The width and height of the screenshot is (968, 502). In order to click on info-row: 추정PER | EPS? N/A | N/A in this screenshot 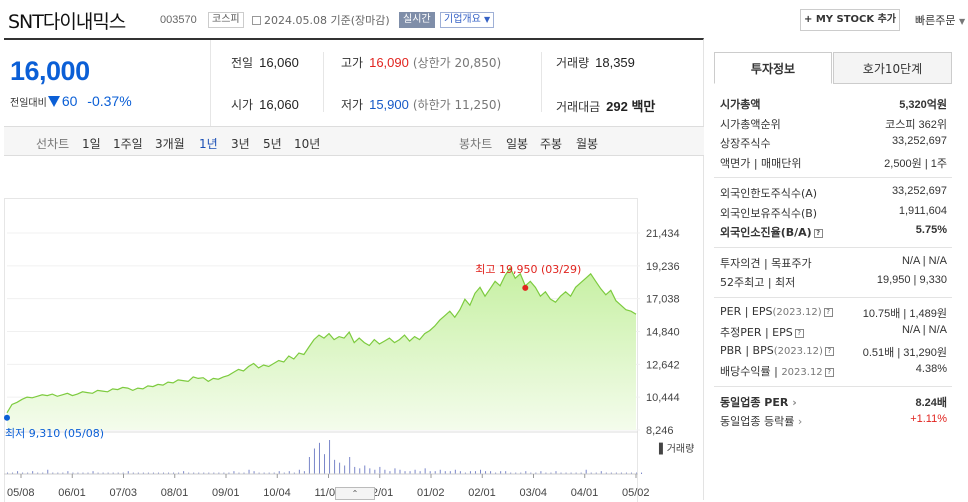, I will do `click(833, 332)`.